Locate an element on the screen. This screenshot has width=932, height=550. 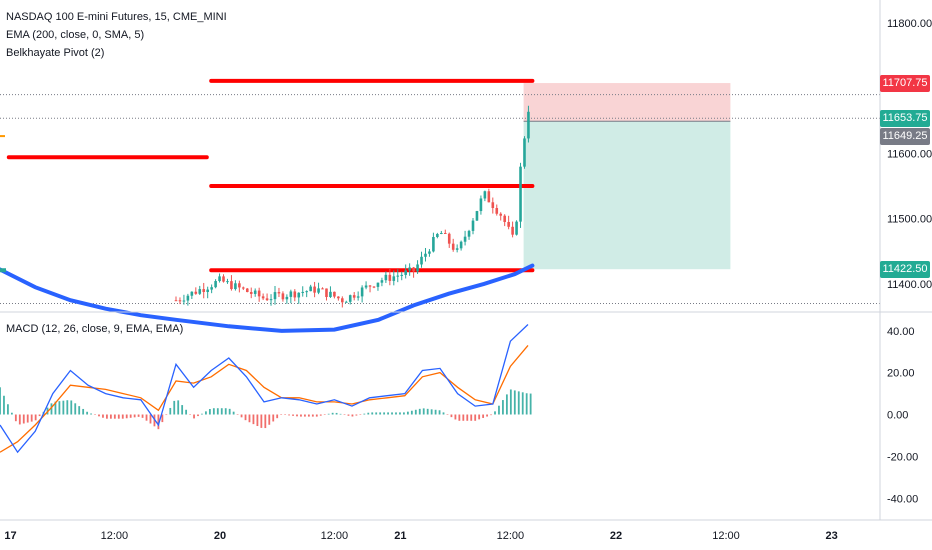
macd-signal-line is located at coordinates (264, 398).